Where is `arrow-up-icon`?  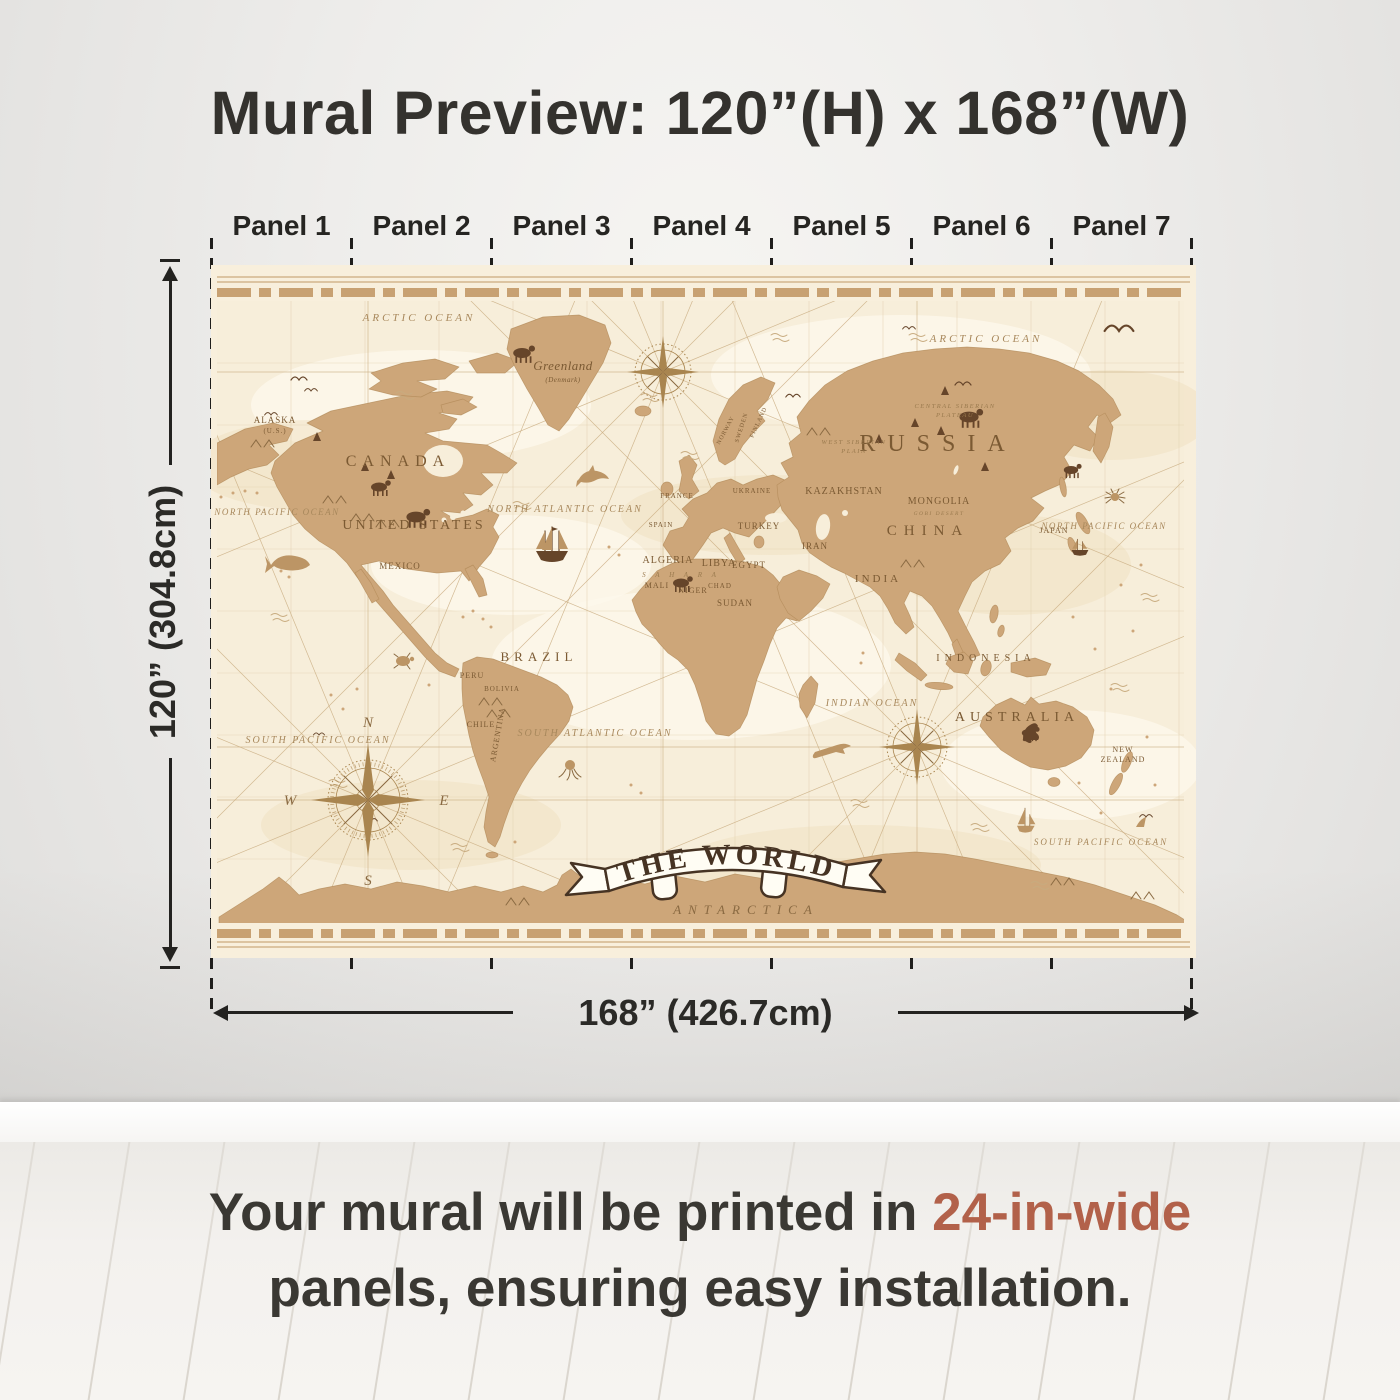 arrow-up-icon is located at coordinates (170, 273).